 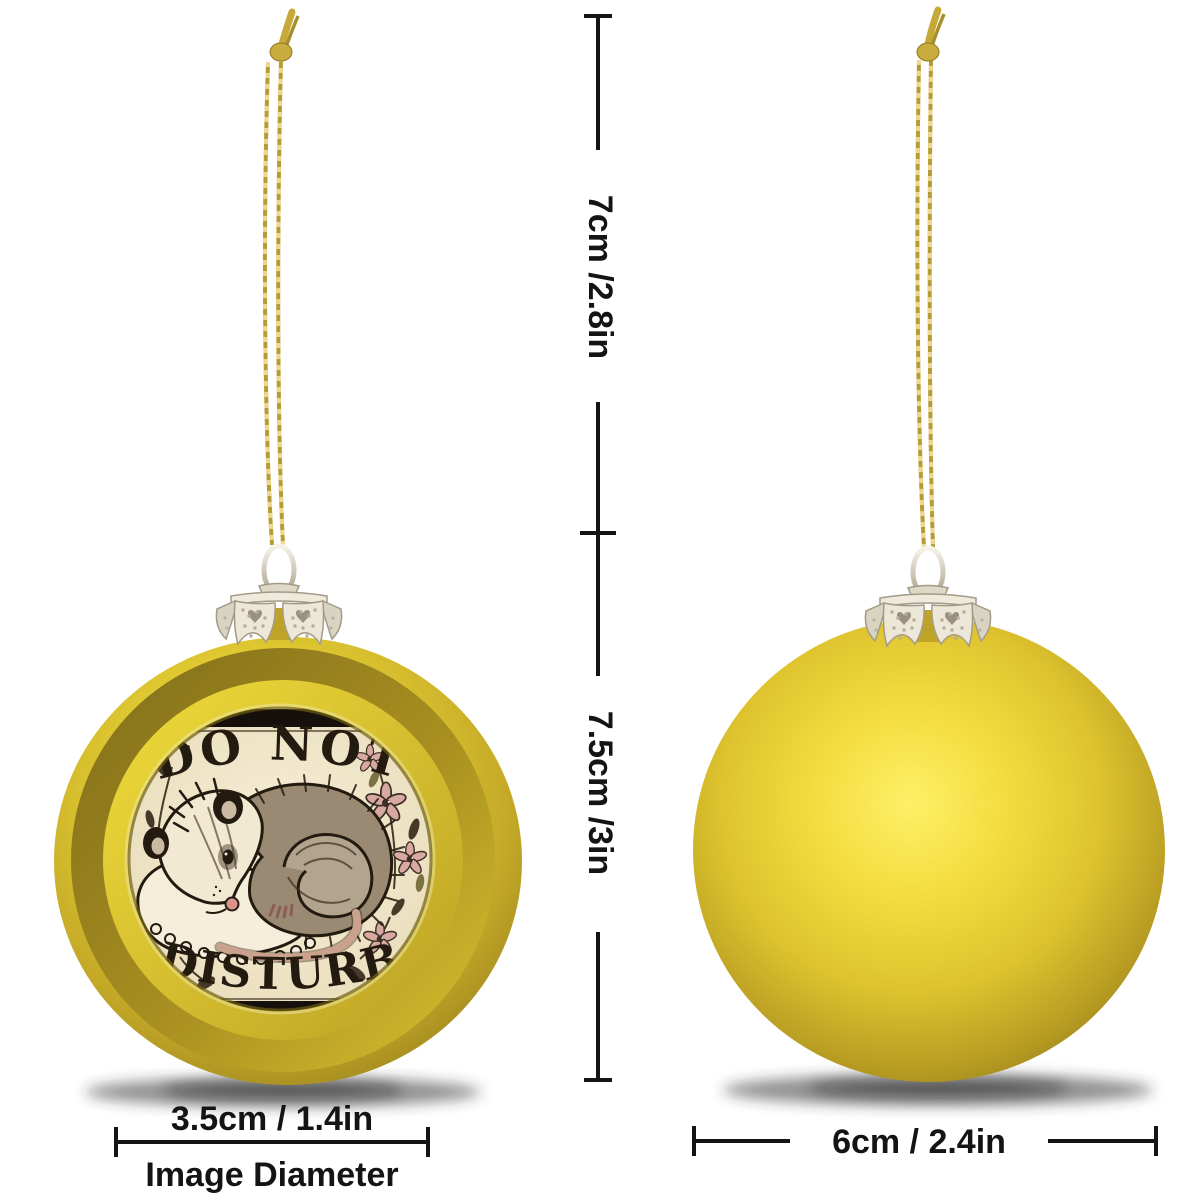 What do you see at coordinates (919, 1142) in the screenshot?
I see `back-diameter-label: 6cm / 2.4in` at bounding box center [919, 1142].